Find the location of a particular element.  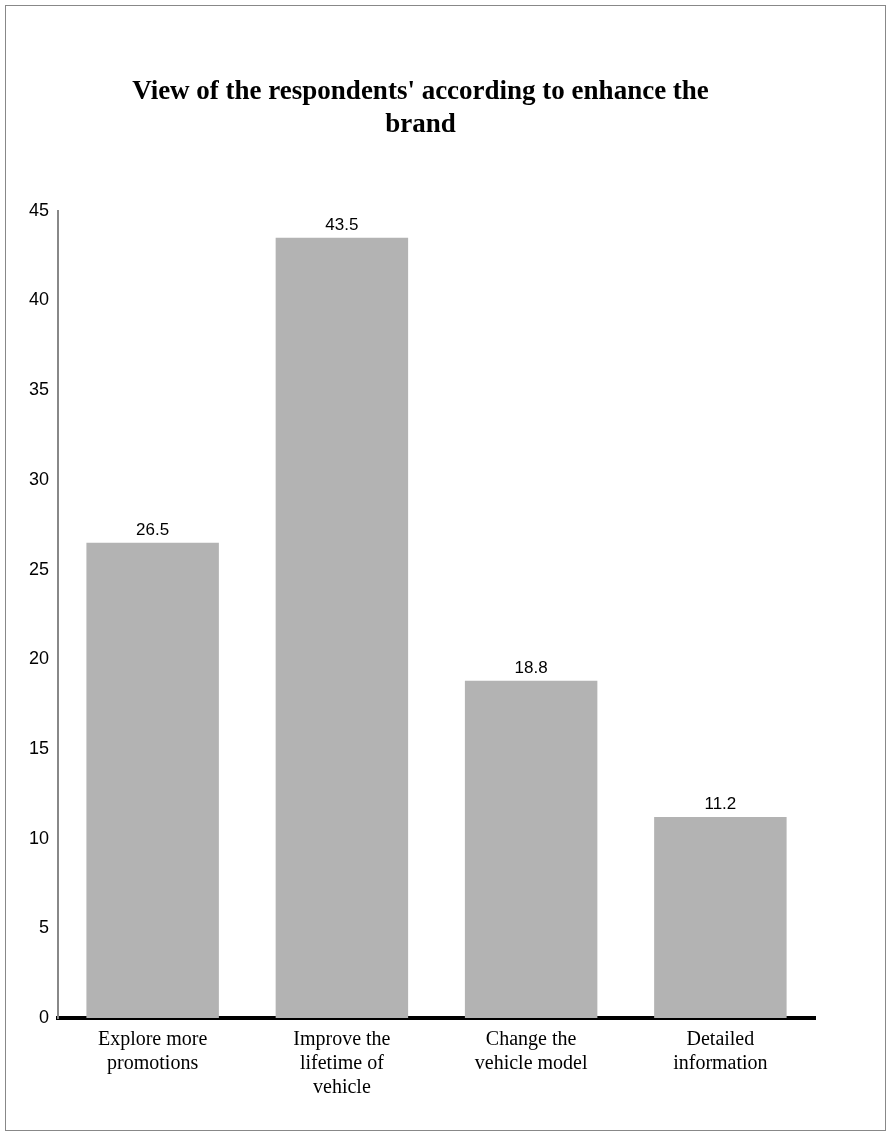

y-tick-label: 40 is located at coordinates (39, 299).